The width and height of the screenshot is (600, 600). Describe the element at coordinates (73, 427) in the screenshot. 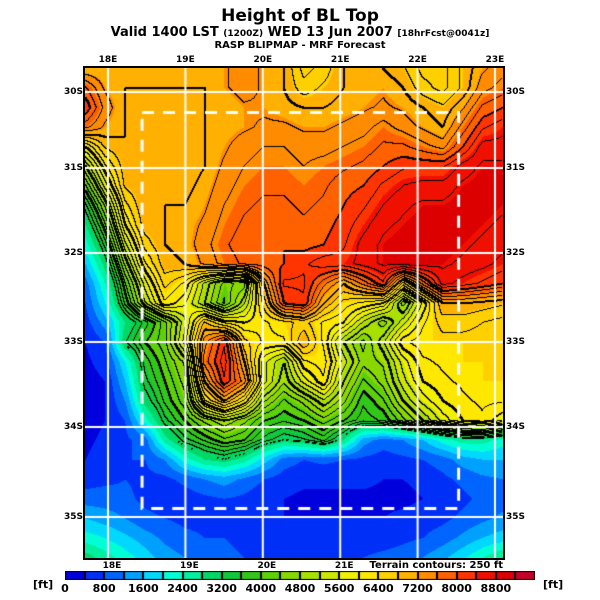

I see `lat-tick-left-34S: 34S` at that location.